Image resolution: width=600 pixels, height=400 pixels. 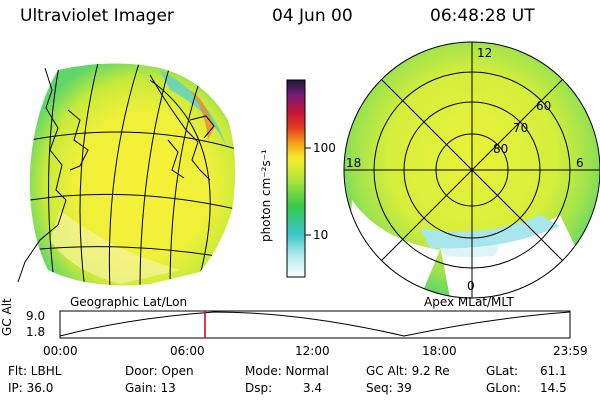 I want to click on mlat-label-80: 80, so click(x=501, y=149).